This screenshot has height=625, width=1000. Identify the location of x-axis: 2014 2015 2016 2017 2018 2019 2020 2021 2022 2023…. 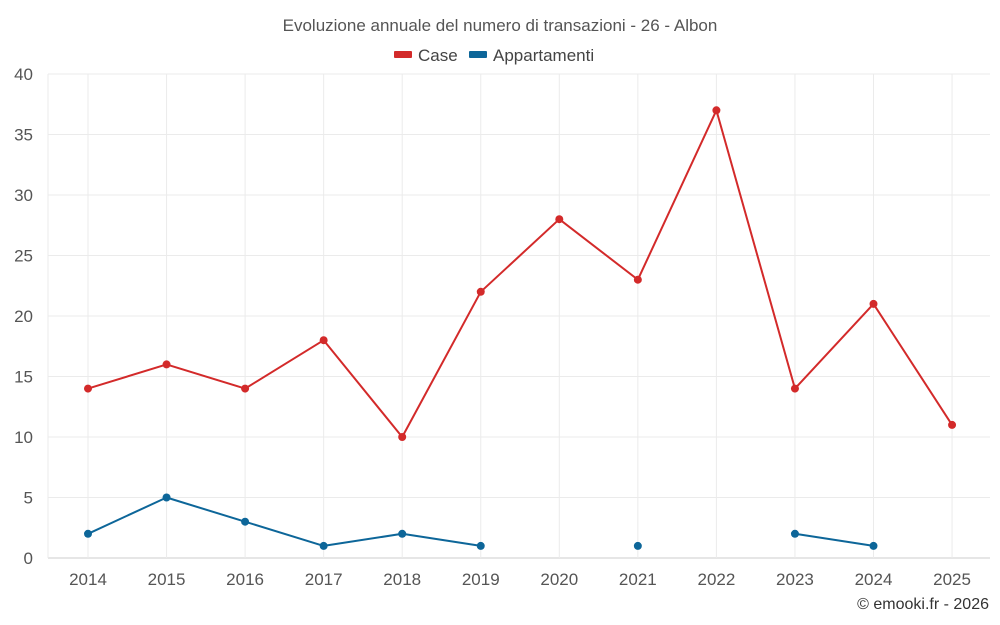
(520, 579).